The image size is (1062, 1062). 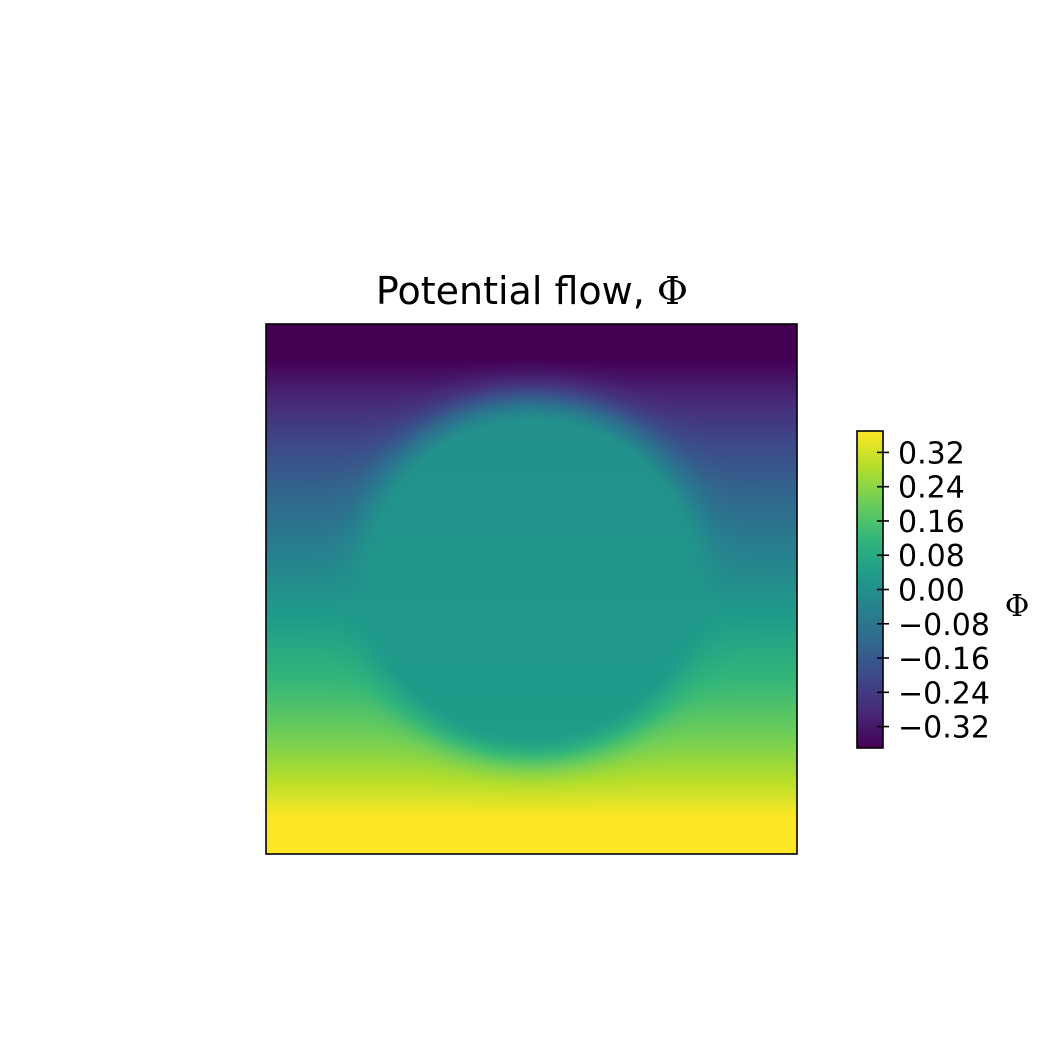 I want to click on colorbar-tick-label: −0.32, so click(x=944, y=728).